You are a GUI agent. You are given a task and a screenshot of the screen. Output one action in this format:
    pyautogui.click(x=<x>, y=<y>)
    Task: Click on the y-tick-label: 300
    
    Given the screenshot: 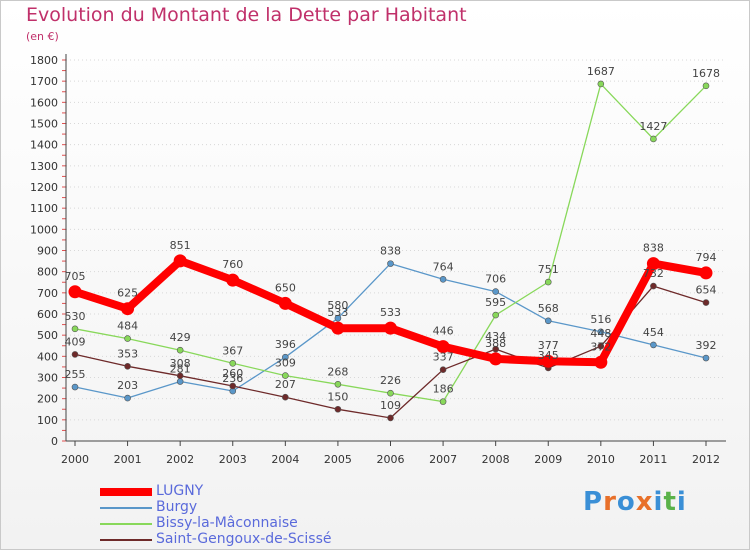 What is the action you would take?
    pyautogui.click(x=47, y=378)
    